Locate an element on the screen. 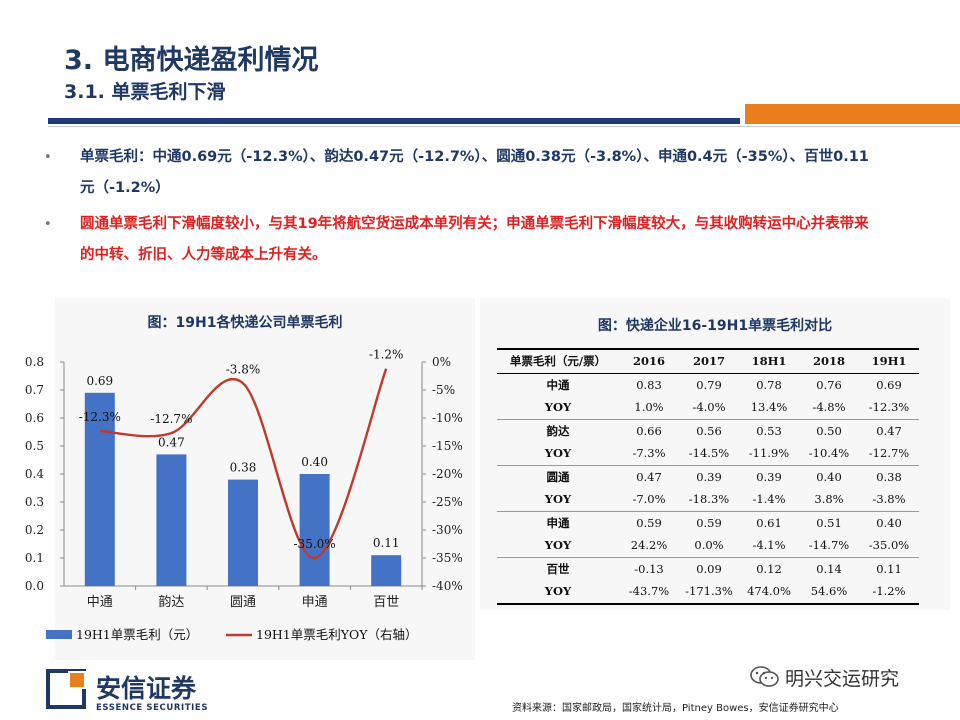  table-cell: -14.5% is located at coordinates (709, 453).